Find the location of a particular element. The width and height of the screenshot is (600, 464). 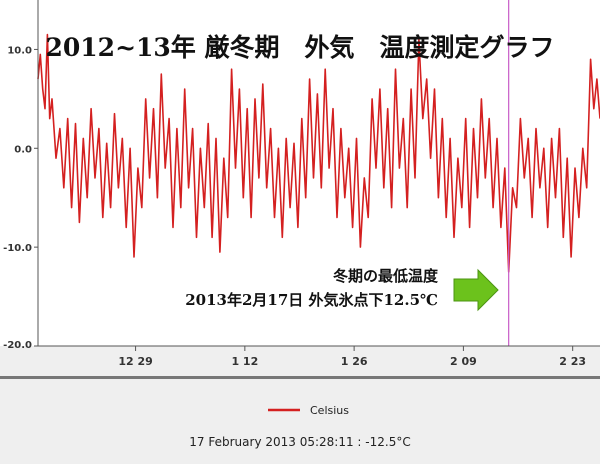

chart-title: 2012~13年 厳冬期 外気 温度測定グラフ is located at coordinates (299, 47).